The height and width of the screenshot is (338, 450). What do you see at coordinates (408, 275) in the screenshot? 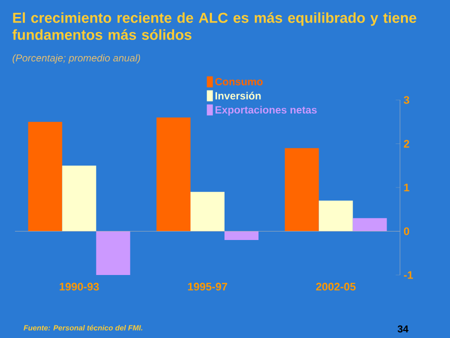
I see `y-tick-label: -1` at bounding box center [408, 275].